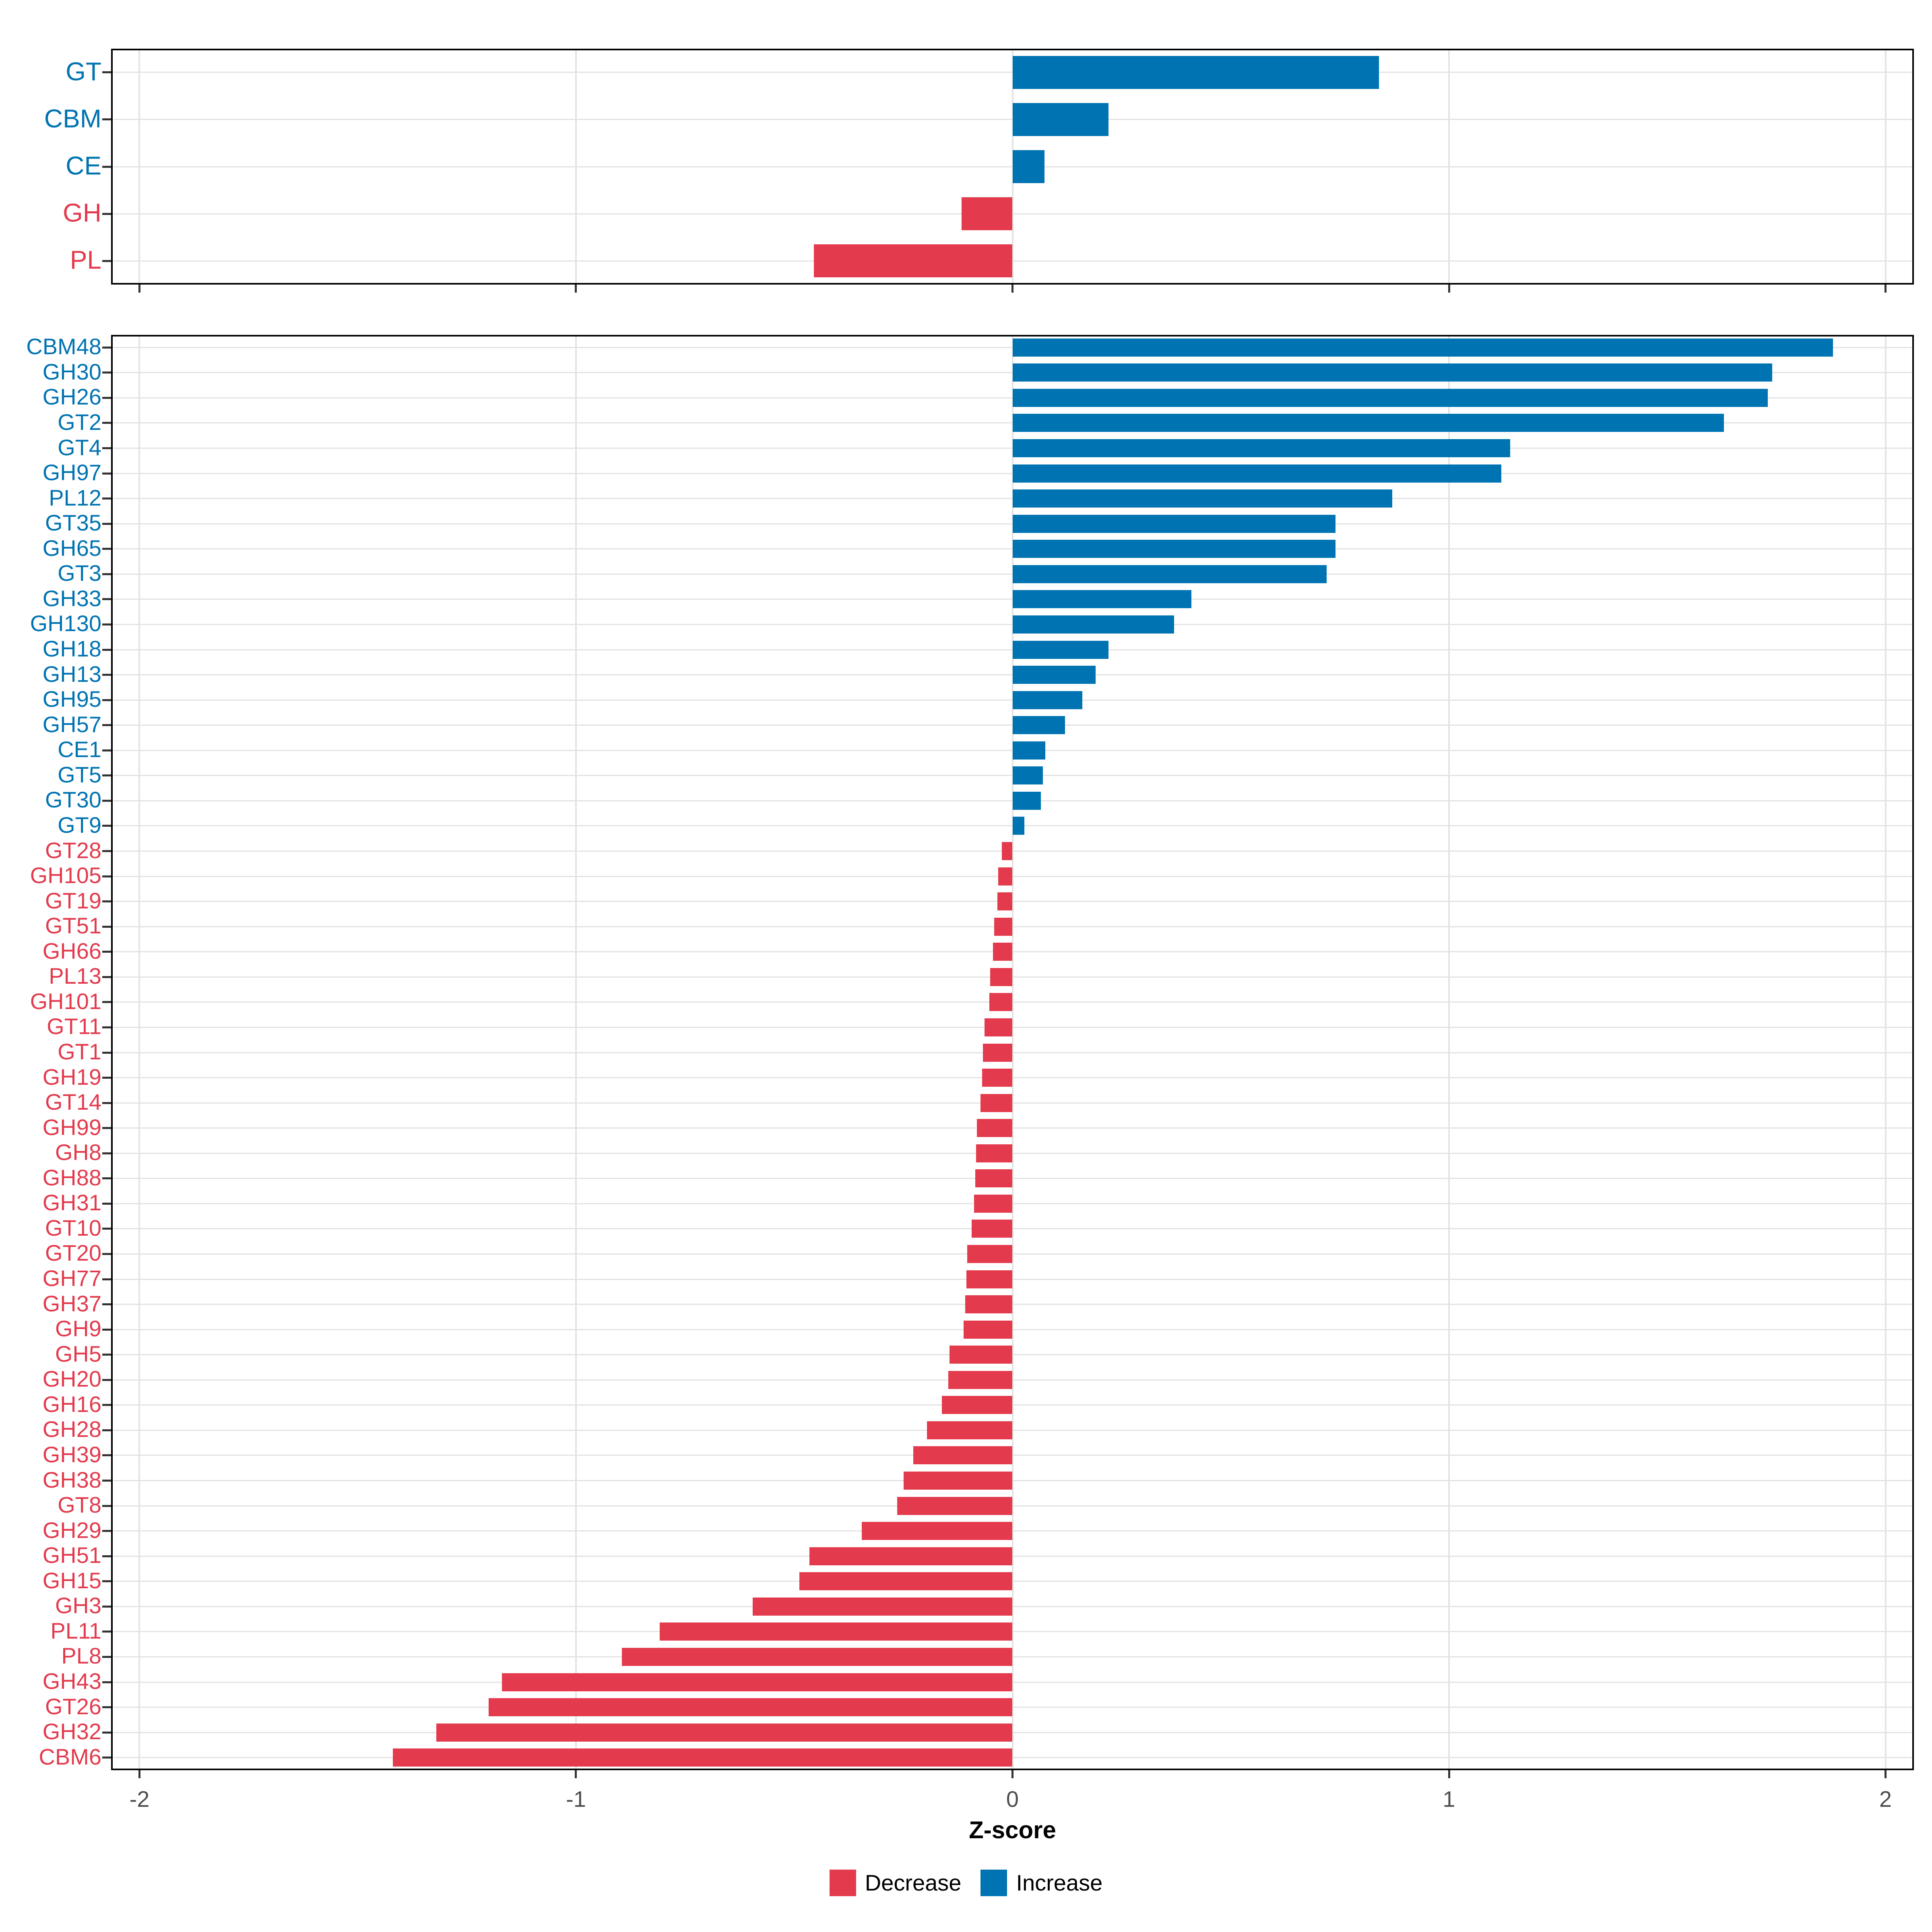  What do you see at coordinates (1202, 498) in the screenshot?
I see `bar-PL12` at bounding box center [1202, 498].